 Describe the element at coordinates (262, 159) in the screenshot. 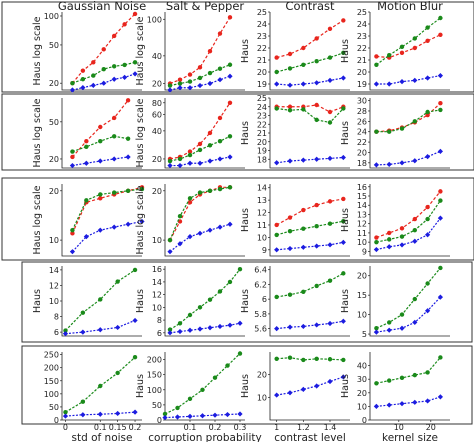

I see `y-tick-label: 18` at that location.